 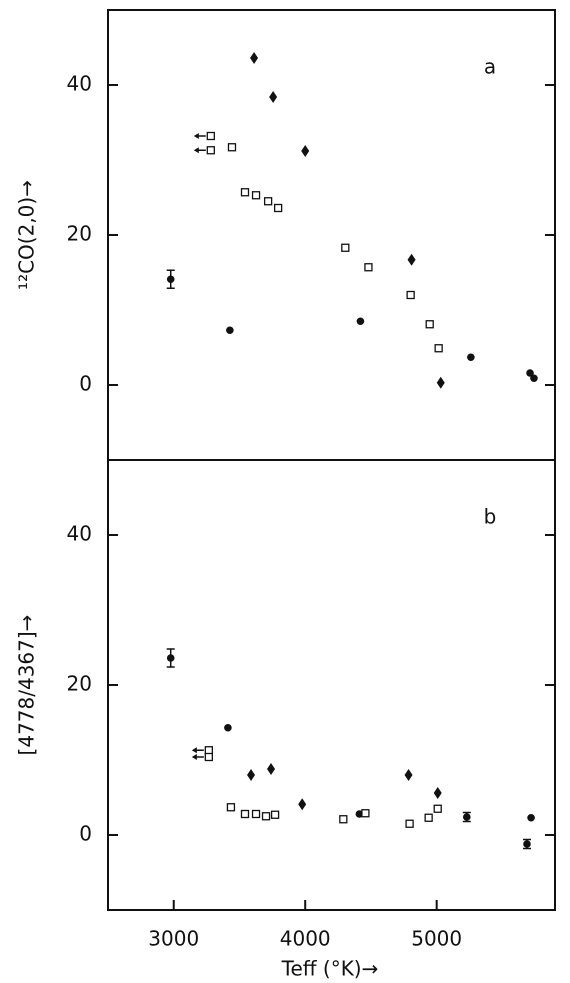 I want to click on panel-label: a, so click(x=490, y=67).